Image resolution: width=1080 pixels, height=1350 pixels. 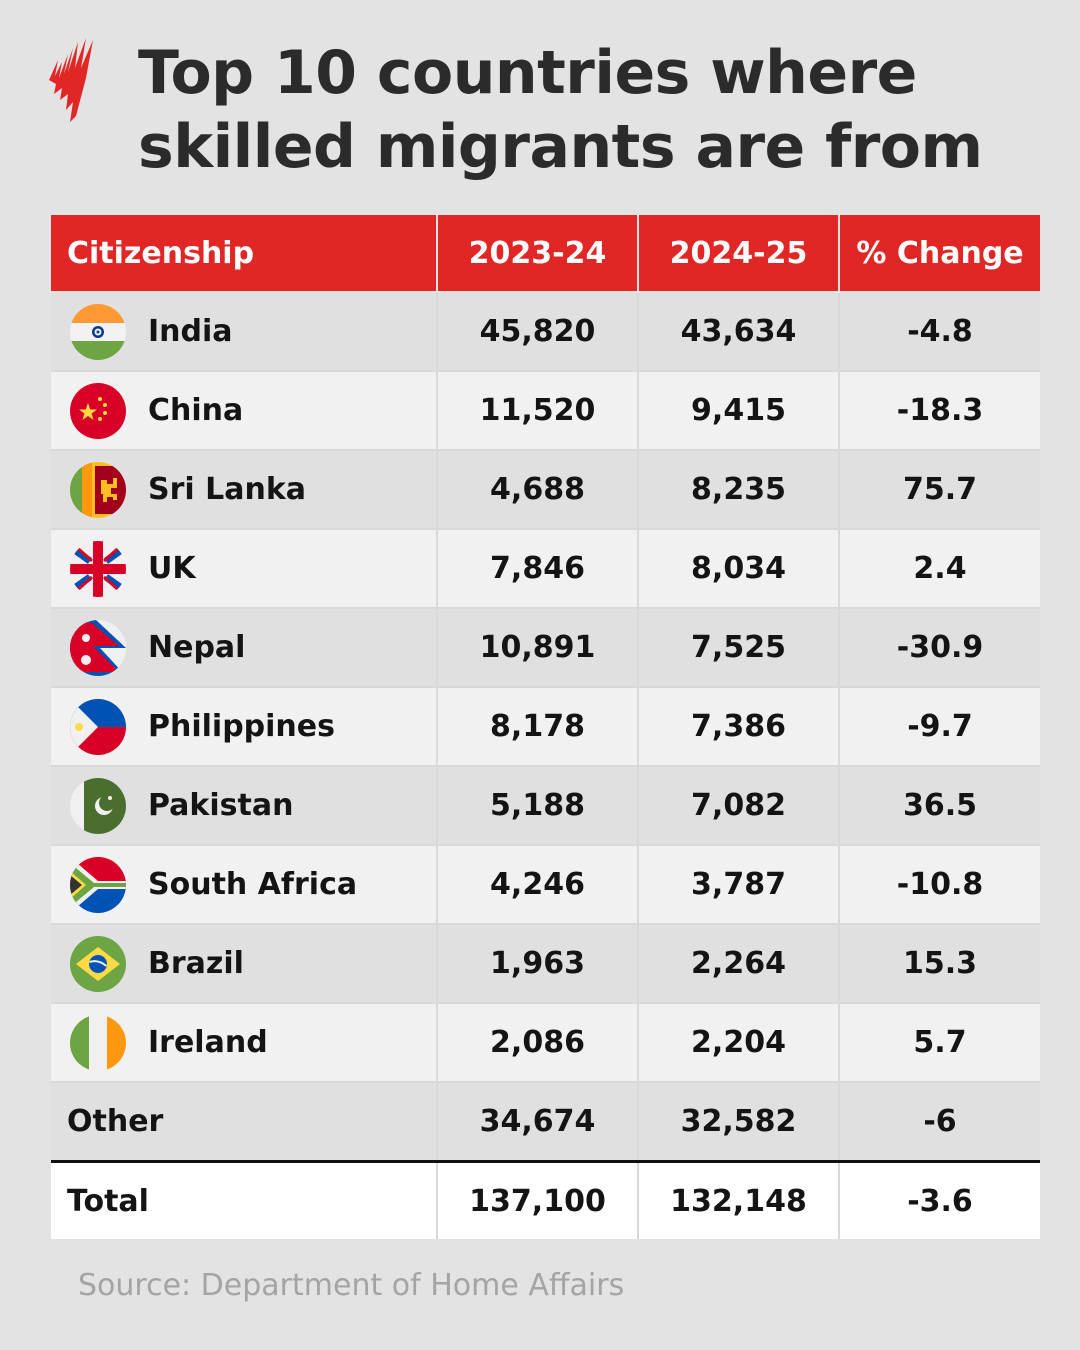 I want to click on table-row: China 11,520 9,415 -18.3, so click(x=545, y=410).